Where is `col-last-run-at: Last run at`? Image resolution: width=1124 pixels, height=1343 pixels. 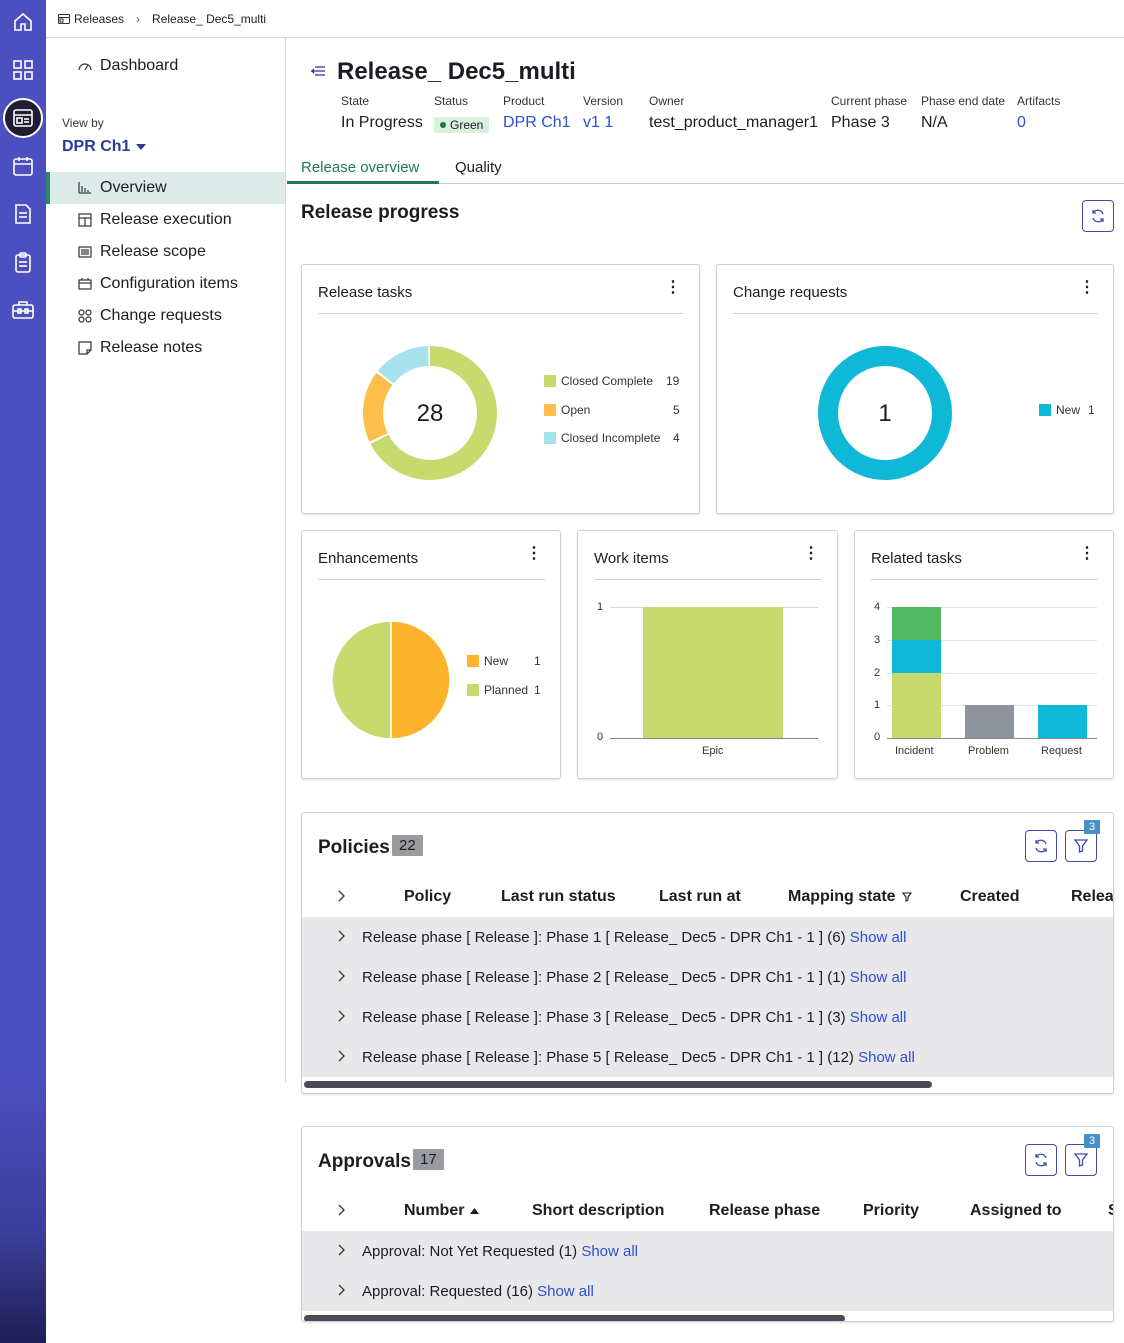
col-last-run-at: Last run at is located at coordinates (700, 896).